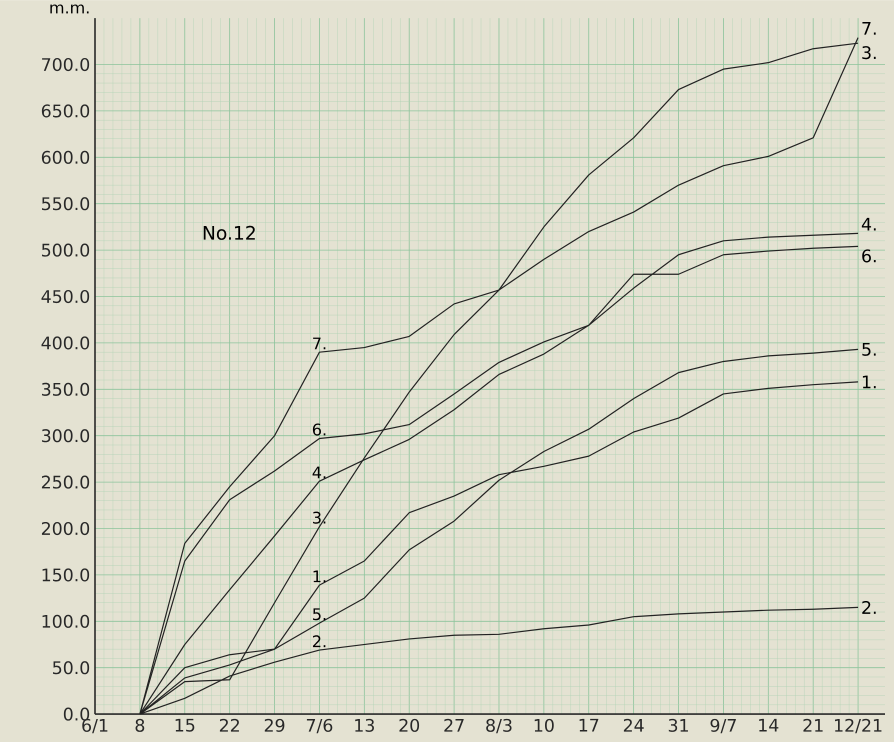 This screenshot has width=894, height=742. What do you see at coordinates (66, 575) in the screenshot?
I see `y-tick-label: 150.0` at bounding box center [66, 575].